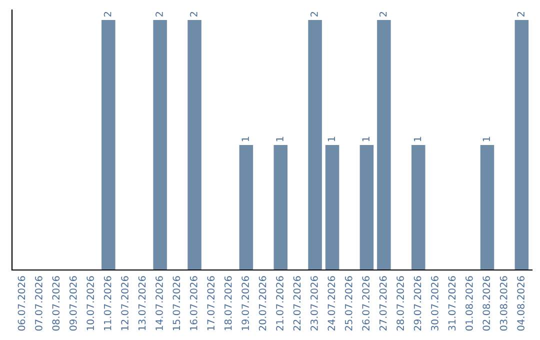  I want to click on x-tick-label: 17.07.2026, so click(211, 303).